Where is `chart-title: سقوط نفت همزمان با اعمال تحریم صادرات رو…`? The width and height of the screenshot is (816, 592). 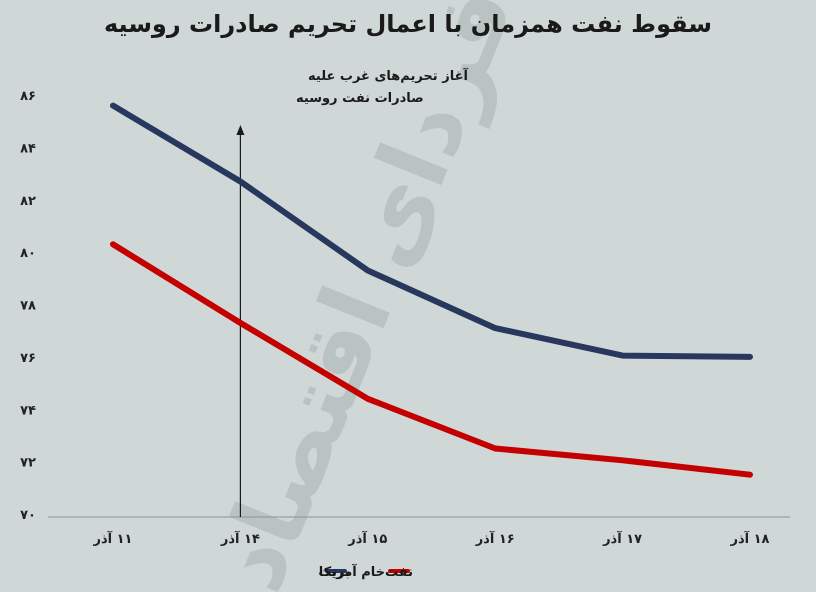
chart-title: سقوط نفت همزمان با اعمال تحریم صادرات رو… is located at coordinates (408, 24).